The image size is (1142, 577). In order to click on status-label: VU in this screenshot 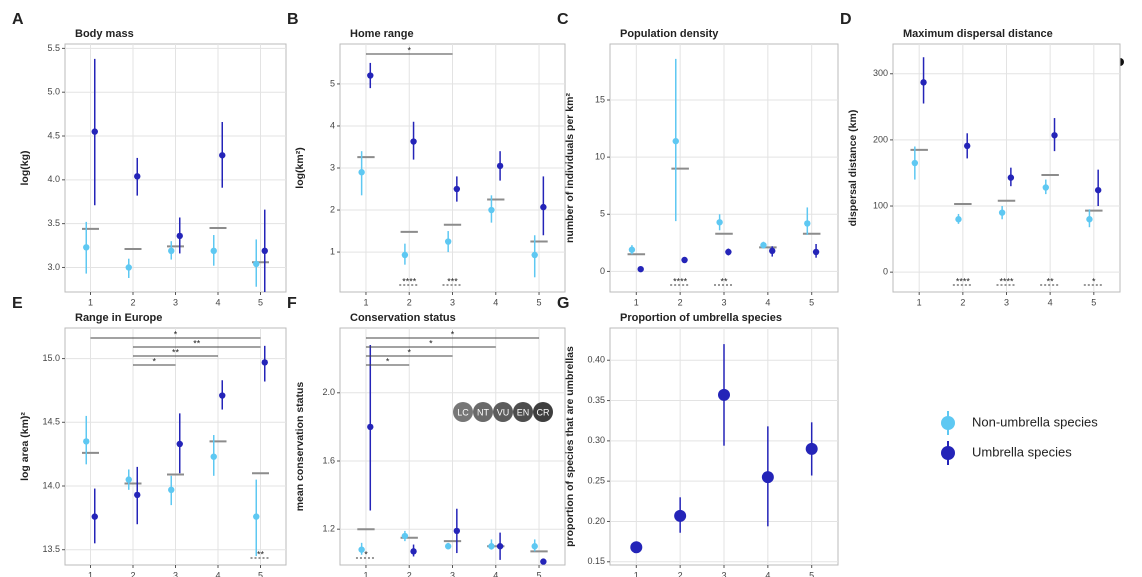, I will do `click(503, 412)`.